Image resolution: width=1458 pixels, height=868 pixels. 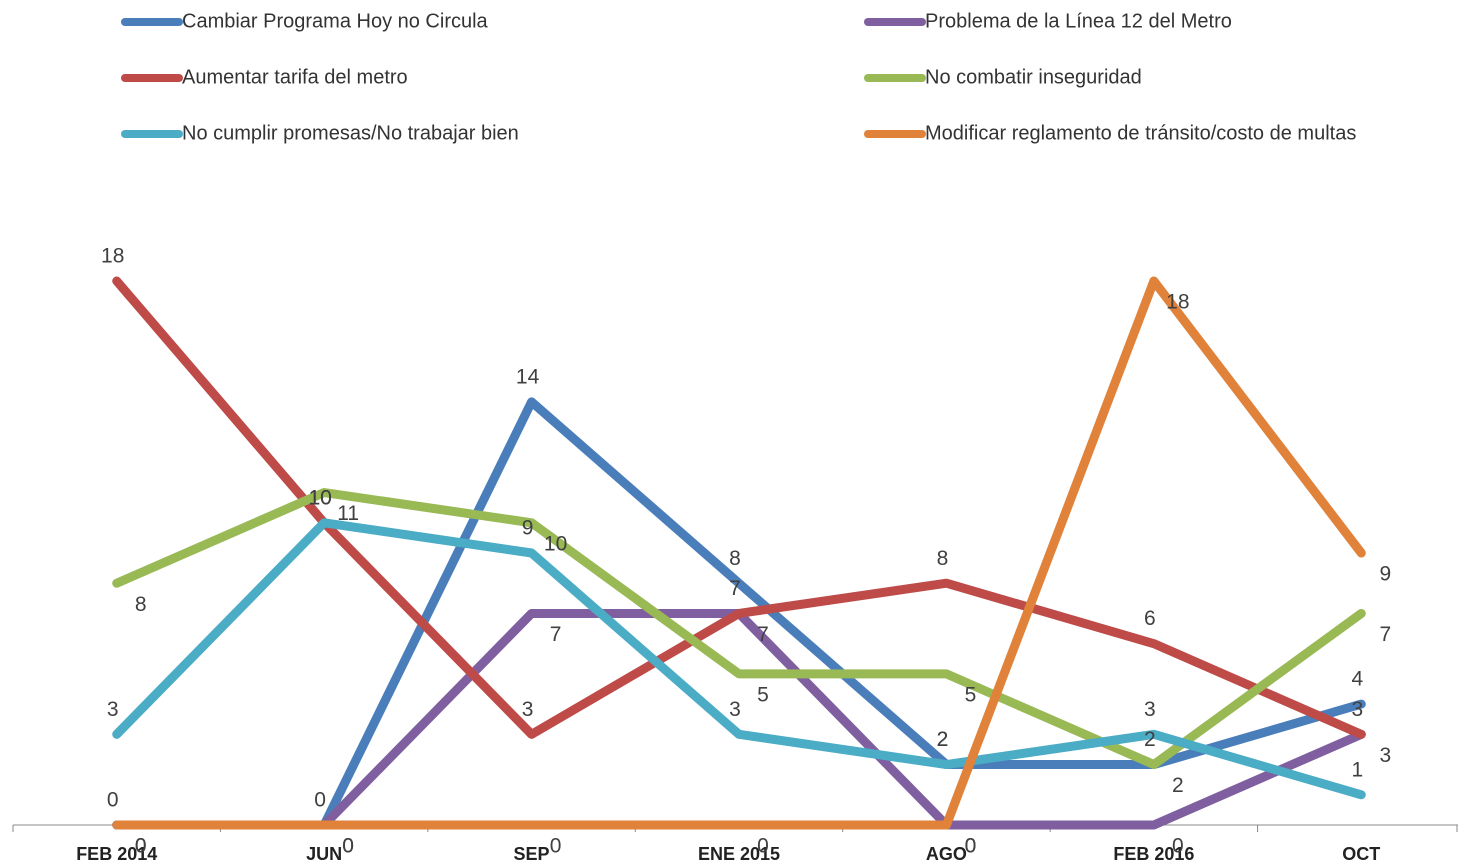 What do you see at coordinates (116, 854) in the screenshot?
I see `x-tick-label: FEB 2014` at bounding box center [116, 854].